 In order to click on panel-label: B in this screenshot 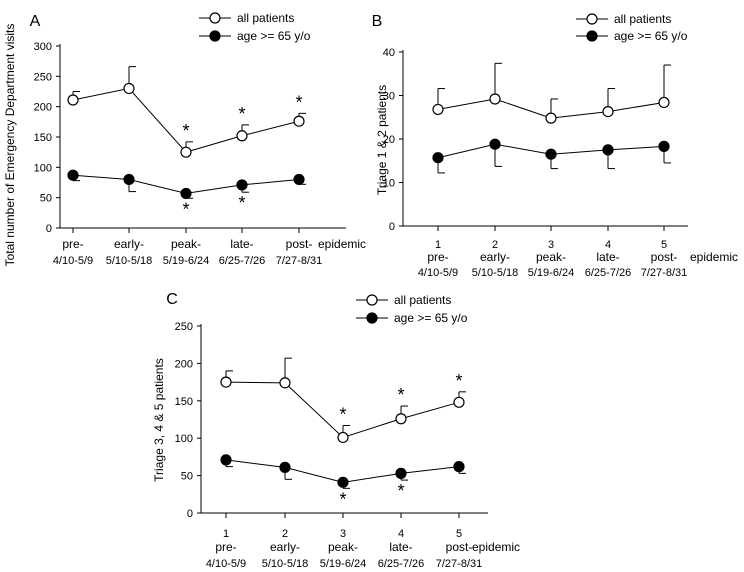, I will do `click(377, 21)`.